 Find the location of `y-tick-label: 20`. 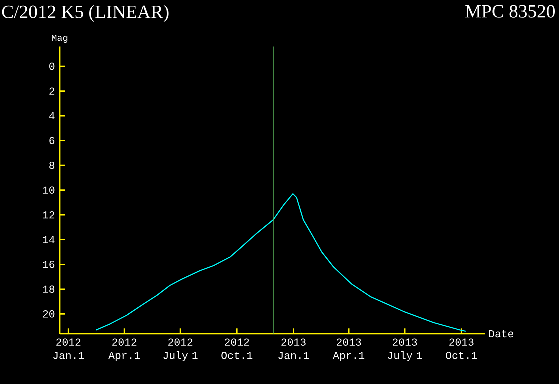

y-tick-label: 20 is located at coordinates (49, 314).